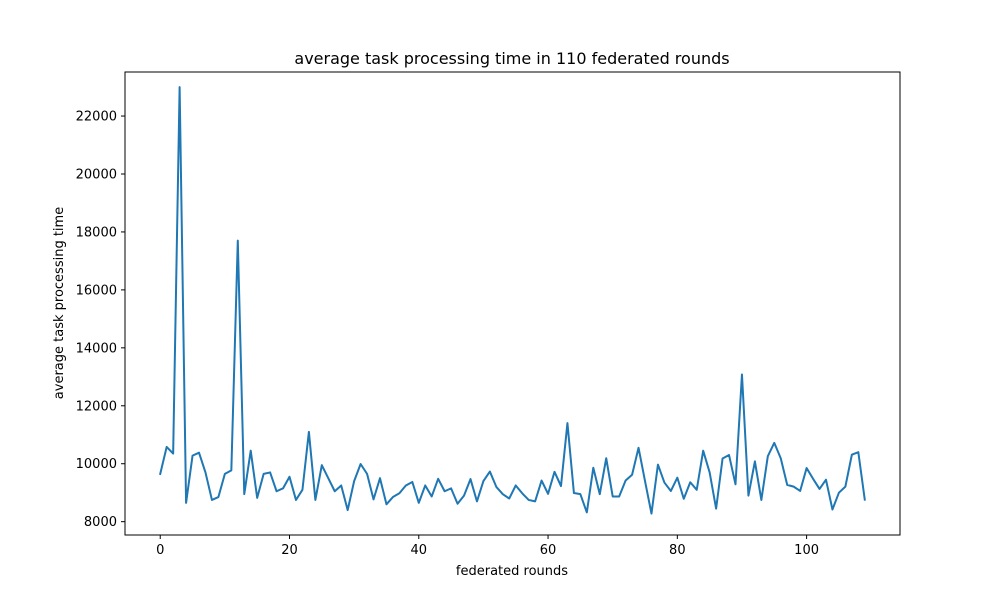 The height and width of the screenshot is (600, 1000). Describe the element at coordinates (289, 550) in the screenshot. I see `x-tick-label: 20` at that location.